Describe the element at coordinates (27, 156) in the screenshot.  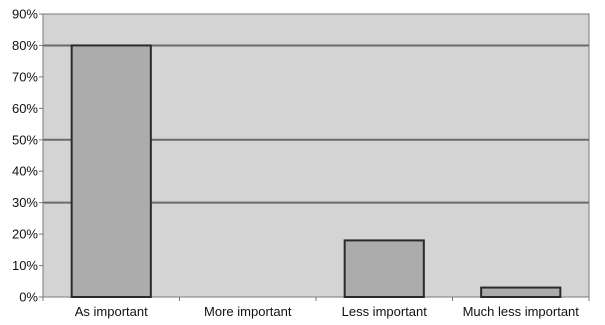
I see `y-axis-tick-labels: 0% 10% 20% 30% 40% 50% 60% 70% 80% 90%` at that location.